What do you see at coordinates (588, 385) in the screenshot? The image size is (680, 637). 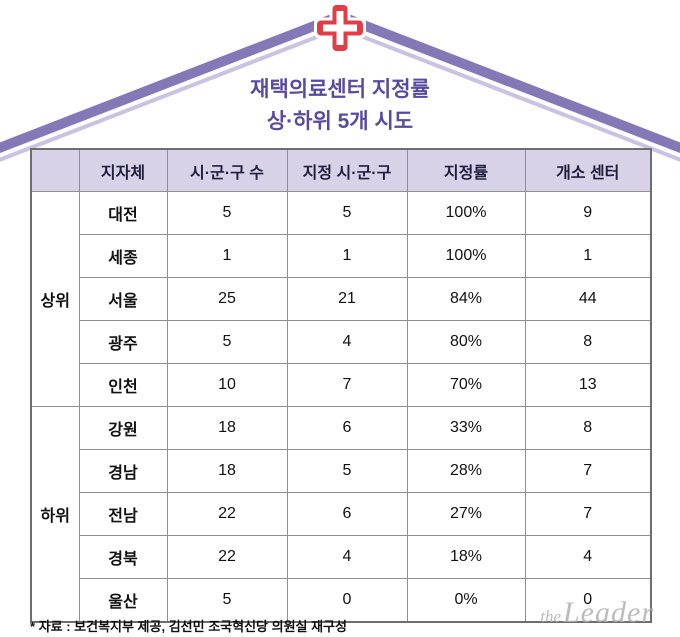 I see `value-cell: 13` at bounding box center [588, 385].